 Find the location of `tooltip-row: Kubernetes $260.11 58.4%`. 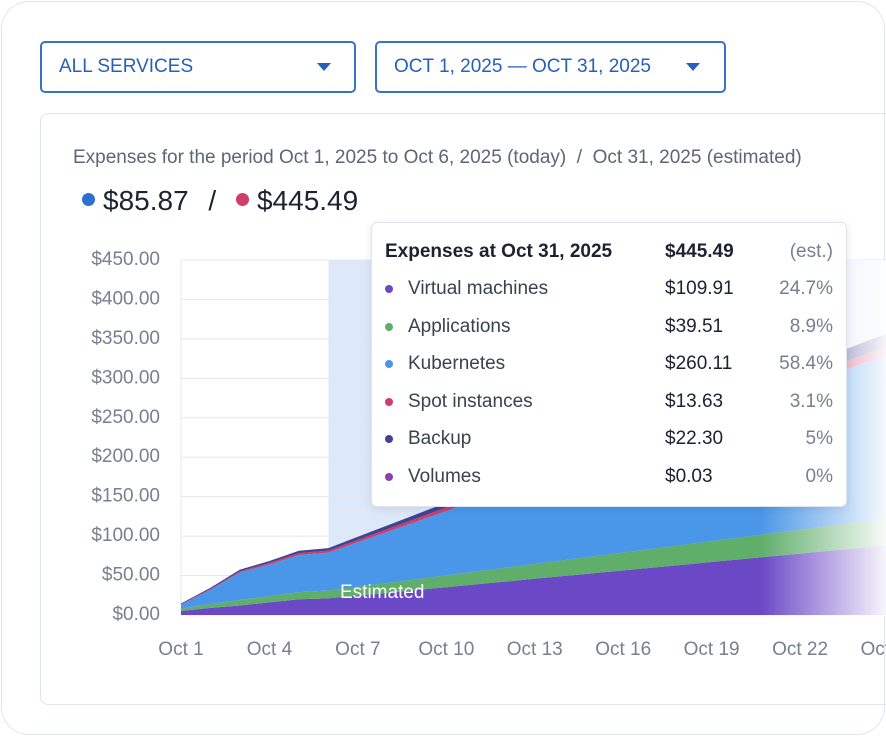

tooltip-row: Kubernetes $260.11 58.4% is located at coordinates (609, 364).